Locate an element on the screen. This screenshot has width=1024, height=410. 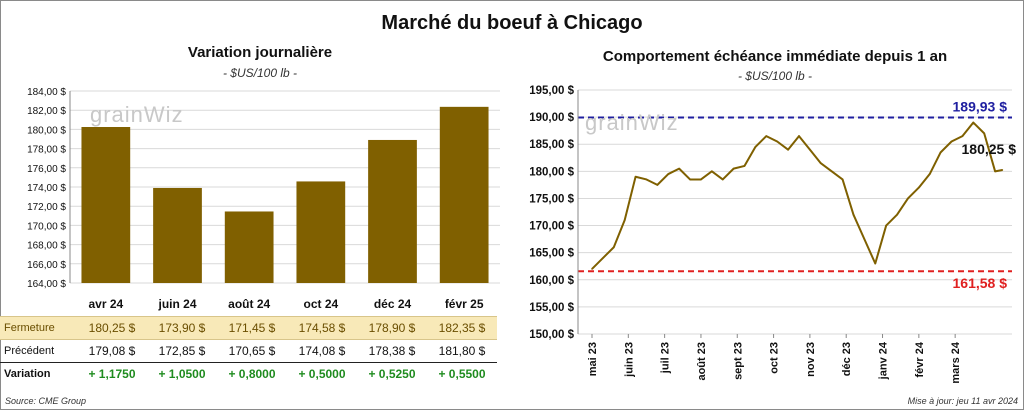
y-tick-label: 178,00 $ is located at coordinates (46, 150).